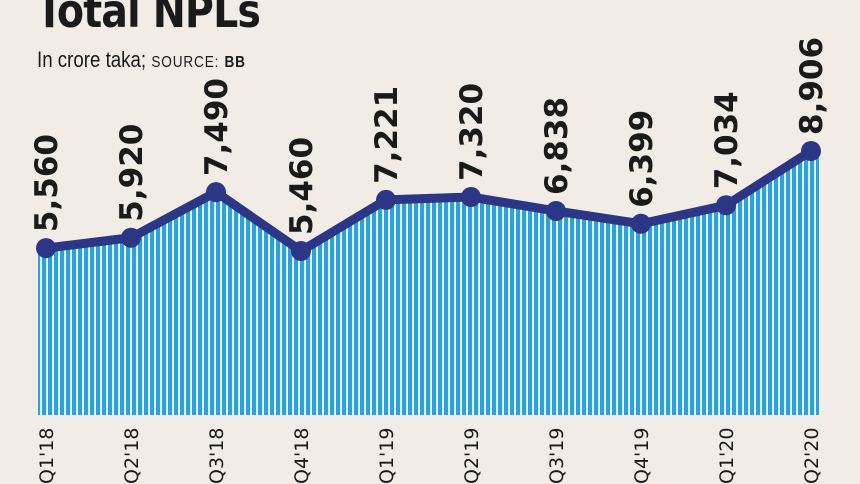 The height and width of the screenshot is (484, 860). What do you see at coordinates (235, 62) in the screenshot?
I see `source-value: BB` at bounding box center [235, 62].